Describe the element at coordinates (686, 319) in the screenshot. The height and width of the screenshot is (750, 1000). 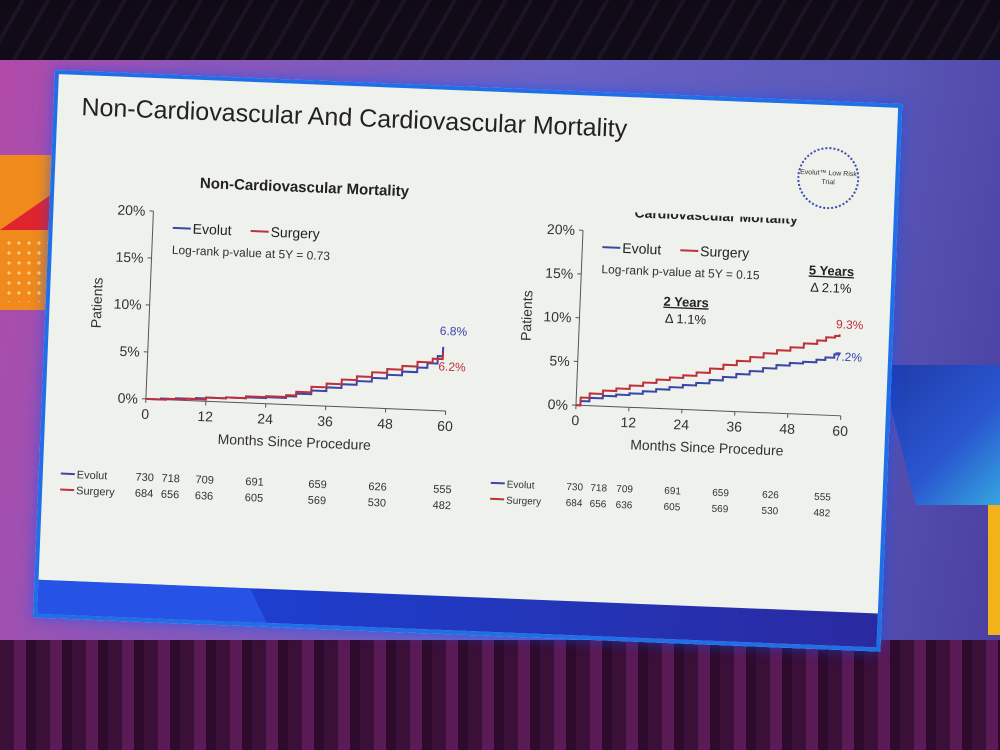
I see `annotation-delta: Δ 1.1%` at that location.